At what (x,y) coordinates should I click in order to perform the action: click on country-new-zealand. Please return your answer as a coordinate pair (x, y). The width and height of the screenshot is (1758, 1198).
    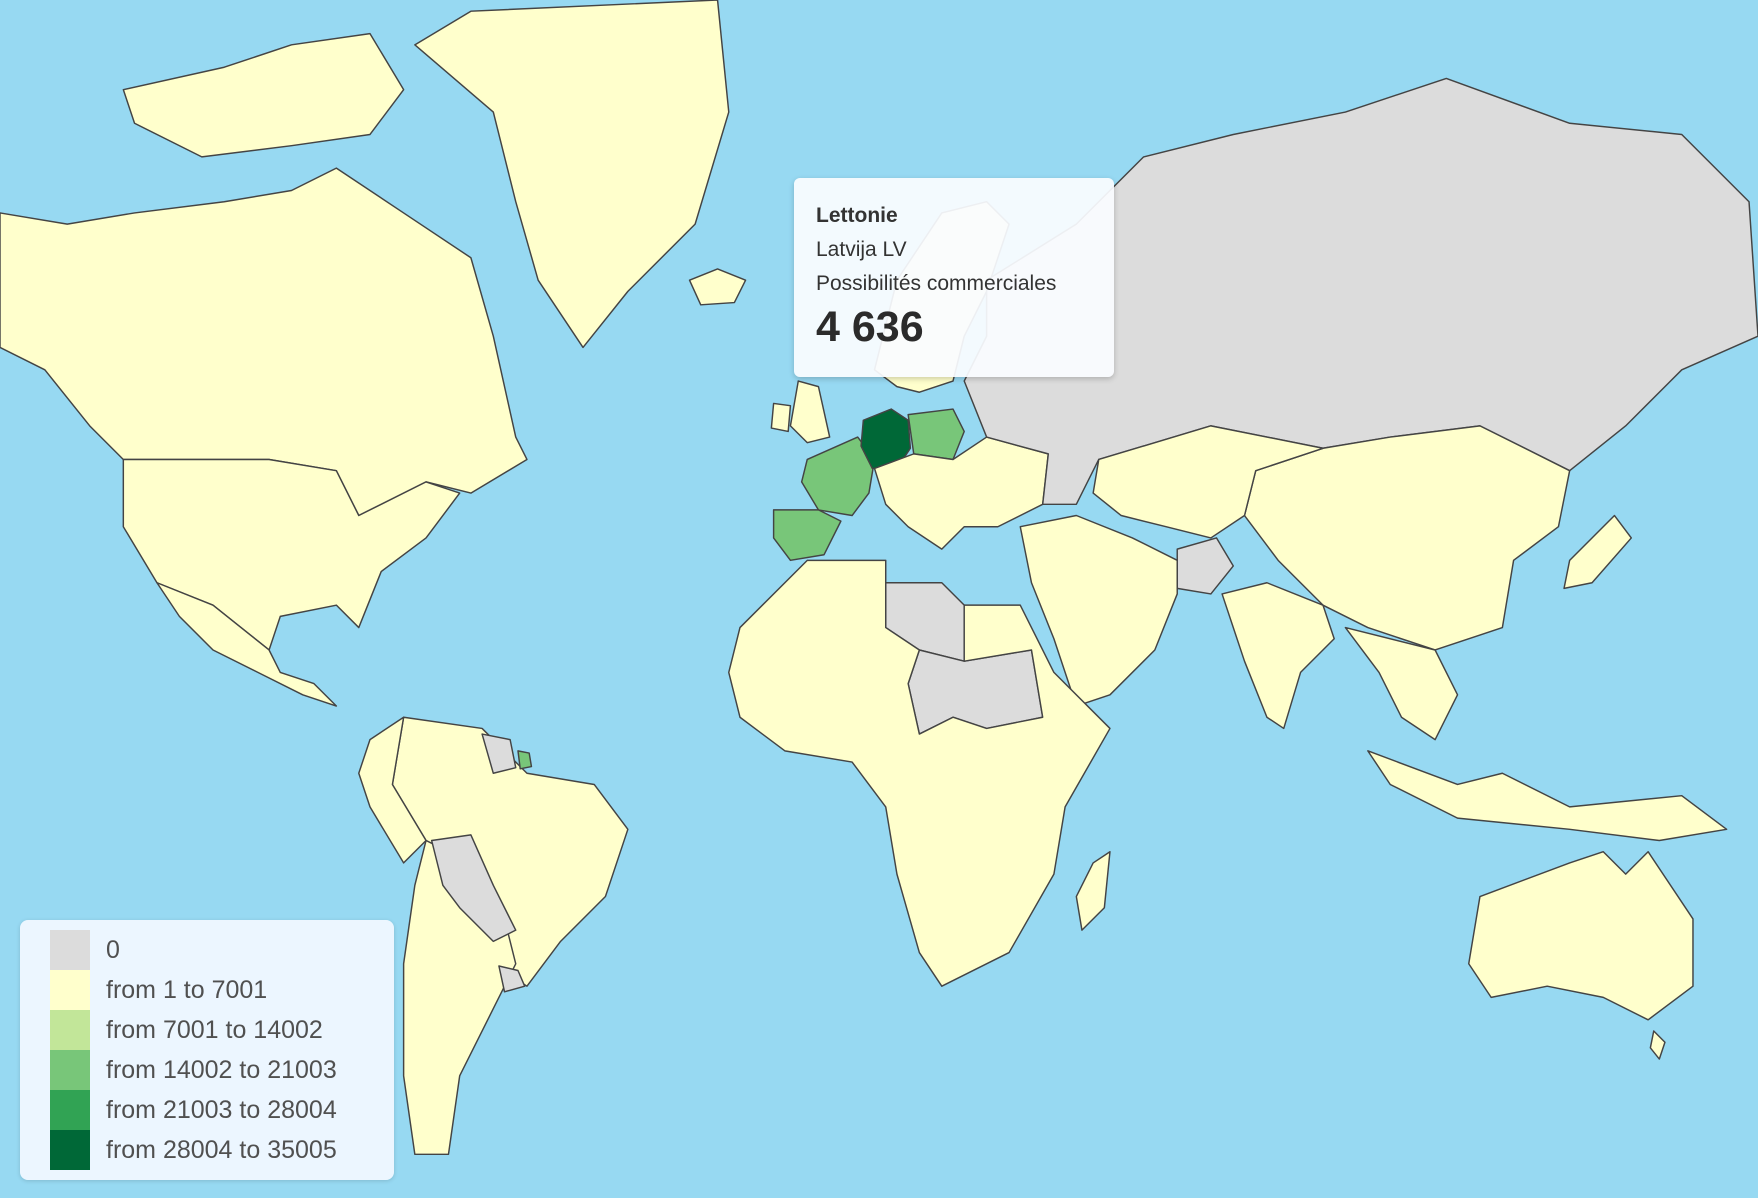
    Looking at the image, I should click on (1657, 1045).